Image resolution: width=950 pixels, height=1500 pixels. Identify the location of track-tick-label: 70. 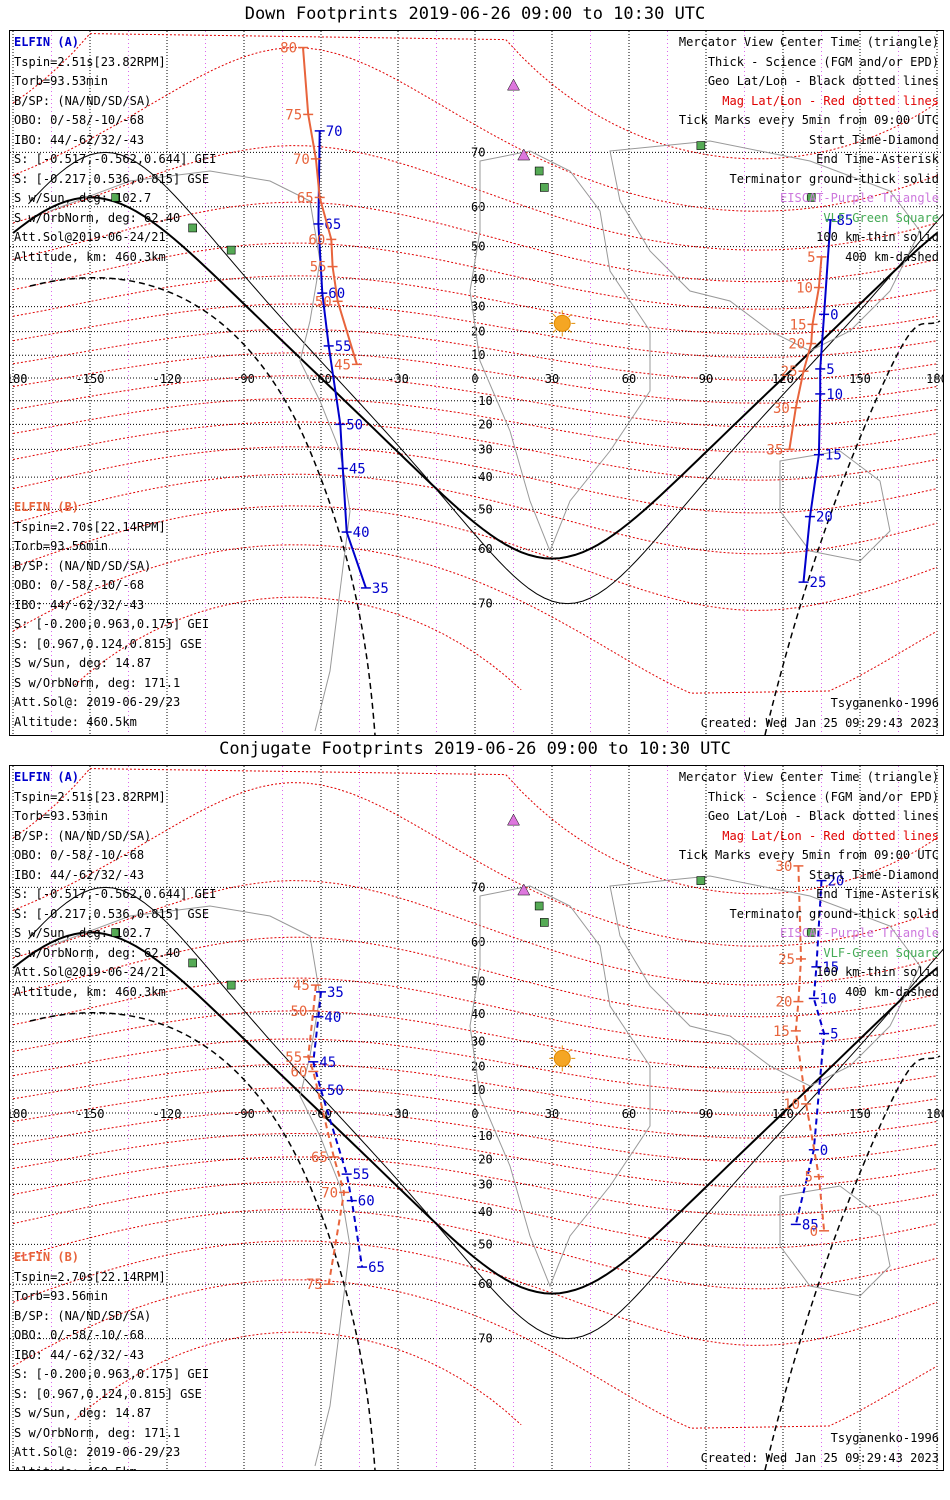
(329, 1193).